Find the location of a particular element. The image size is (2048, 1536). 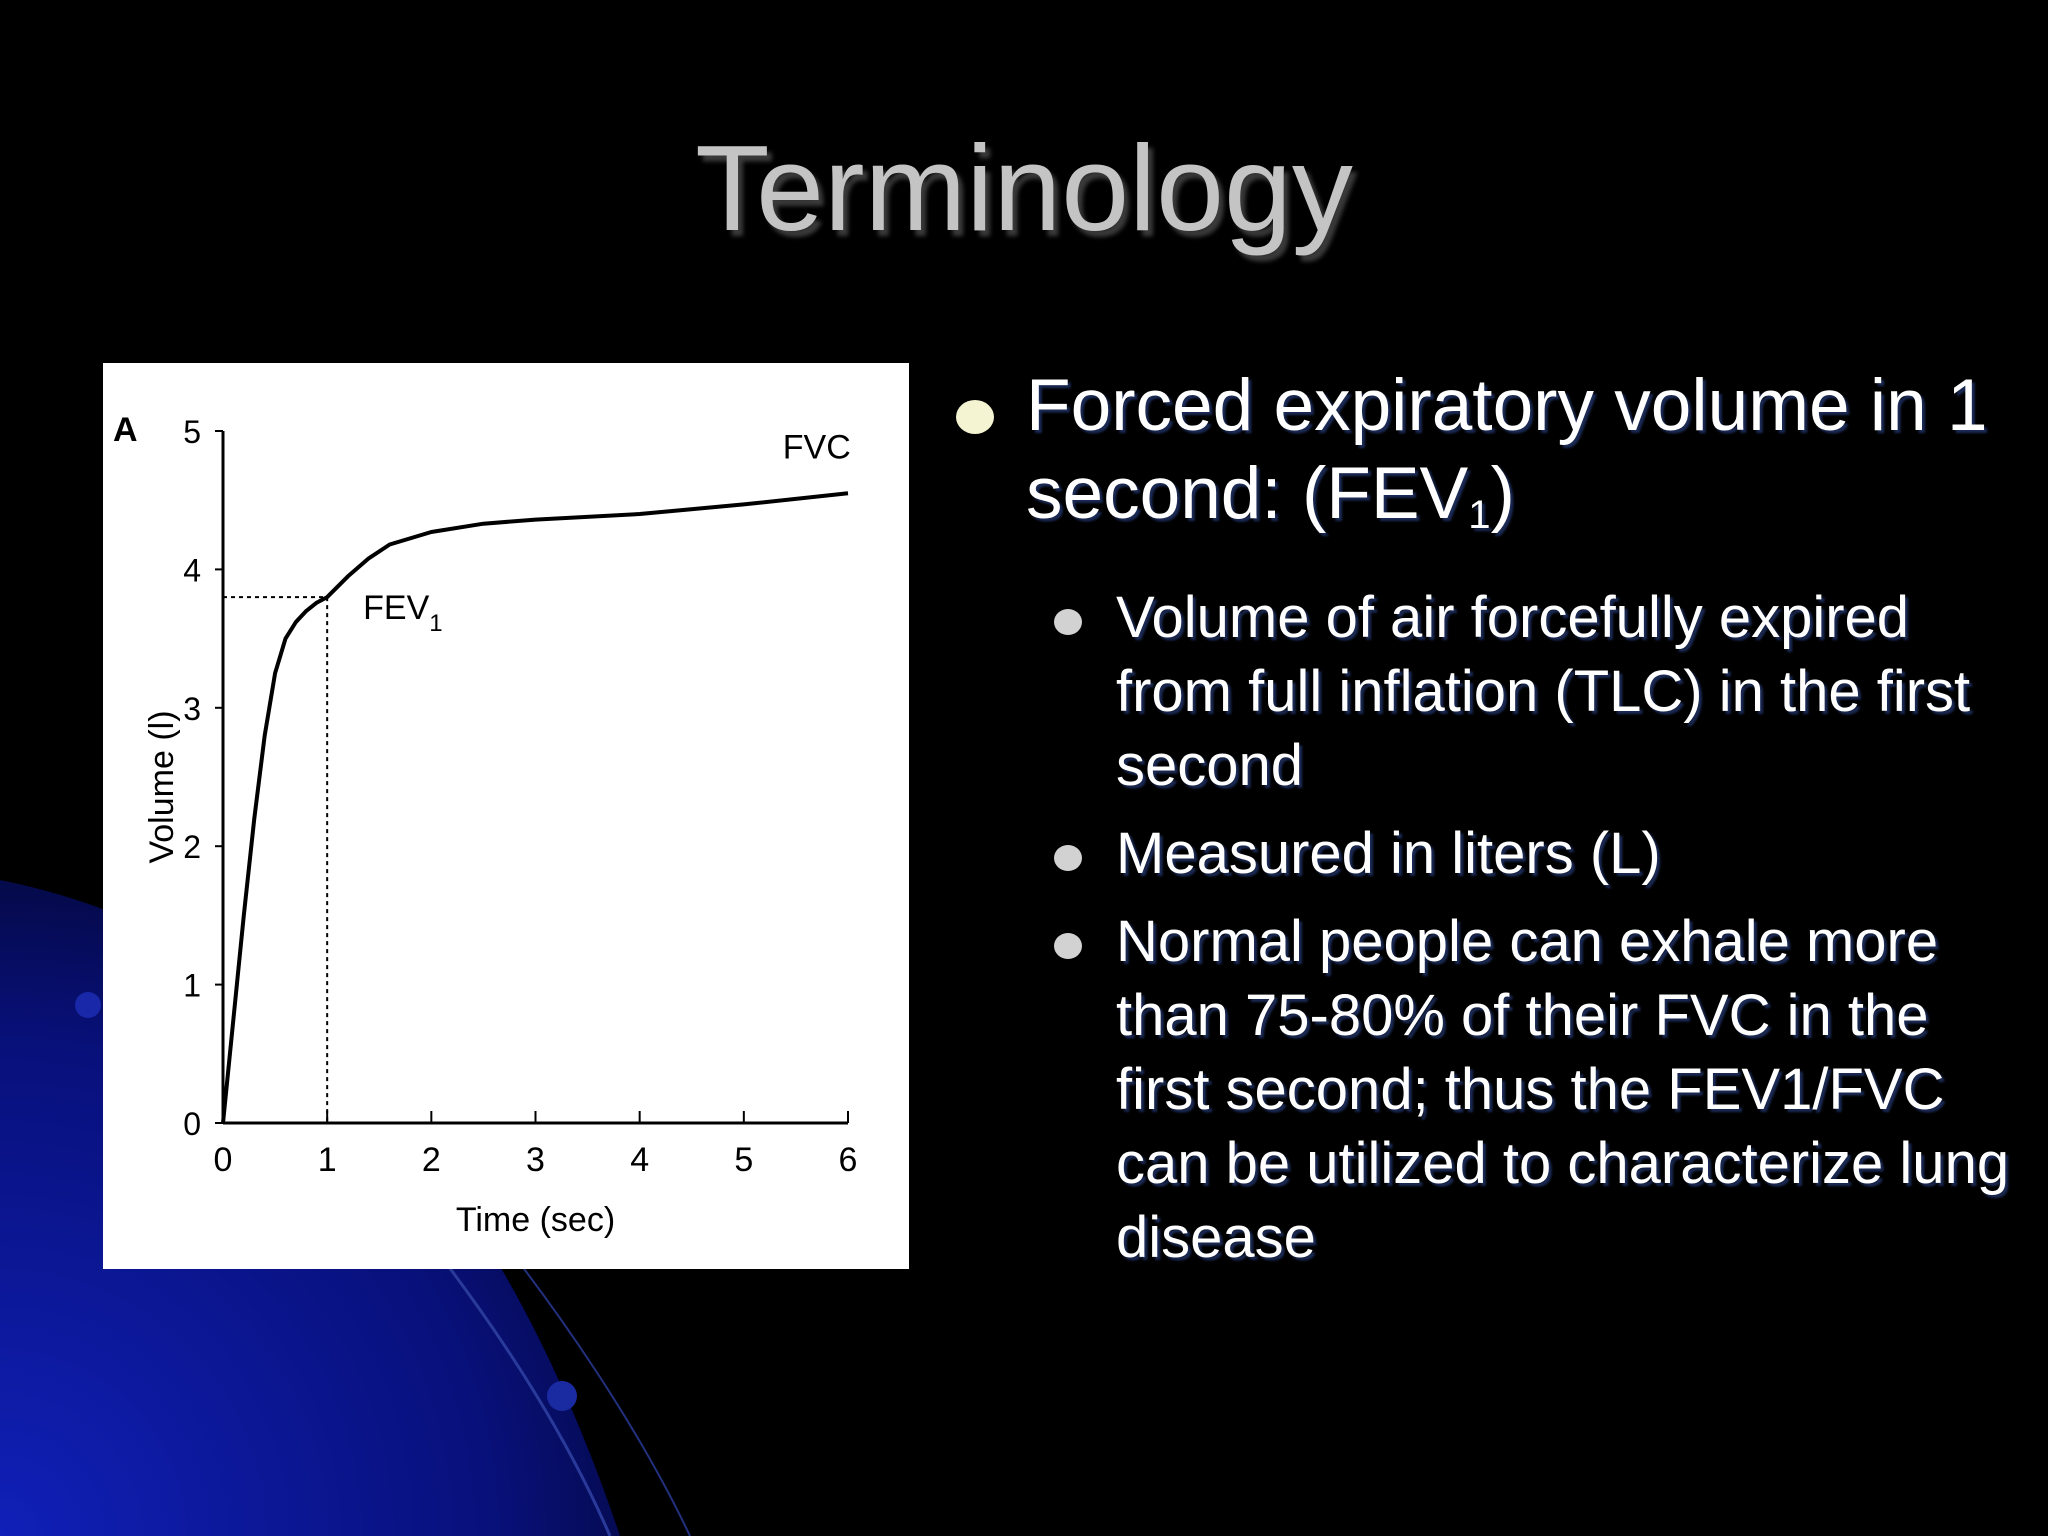

x-axis-label: Time (sec) is located at coordinates (535, 1220).